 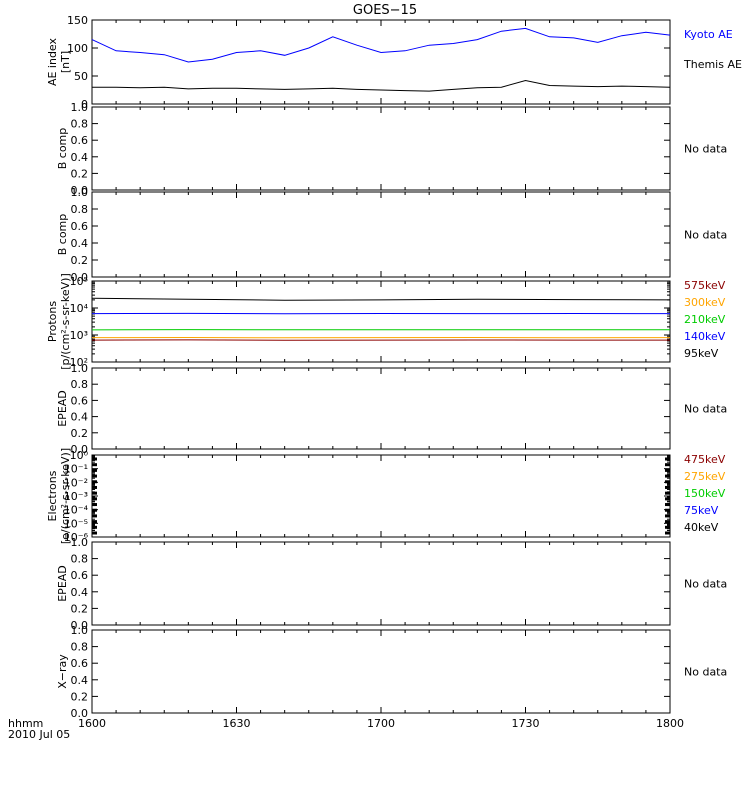 What do you see at coordinates (381, 299) in the screenshot?
I see `series-line-95kev` at bounding box center [381, 299].